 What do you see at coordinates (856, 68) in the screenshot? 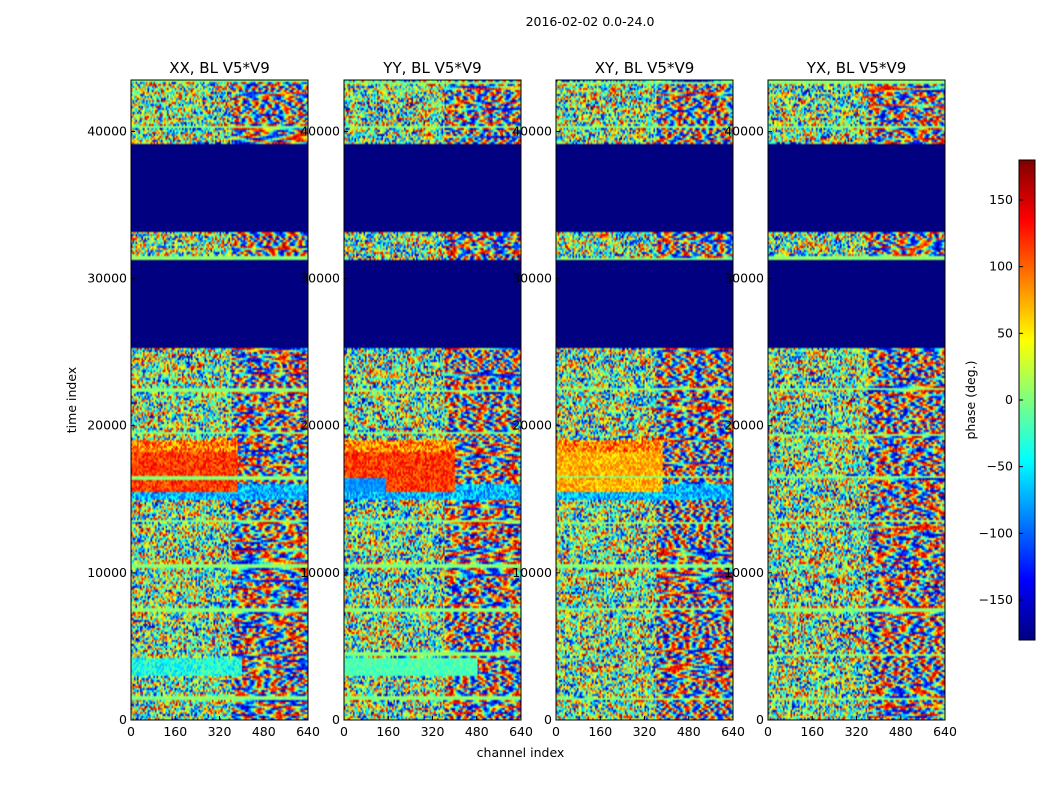
I see `panel-title: YX, BL V5*V9` at bounding box center [856, 68].